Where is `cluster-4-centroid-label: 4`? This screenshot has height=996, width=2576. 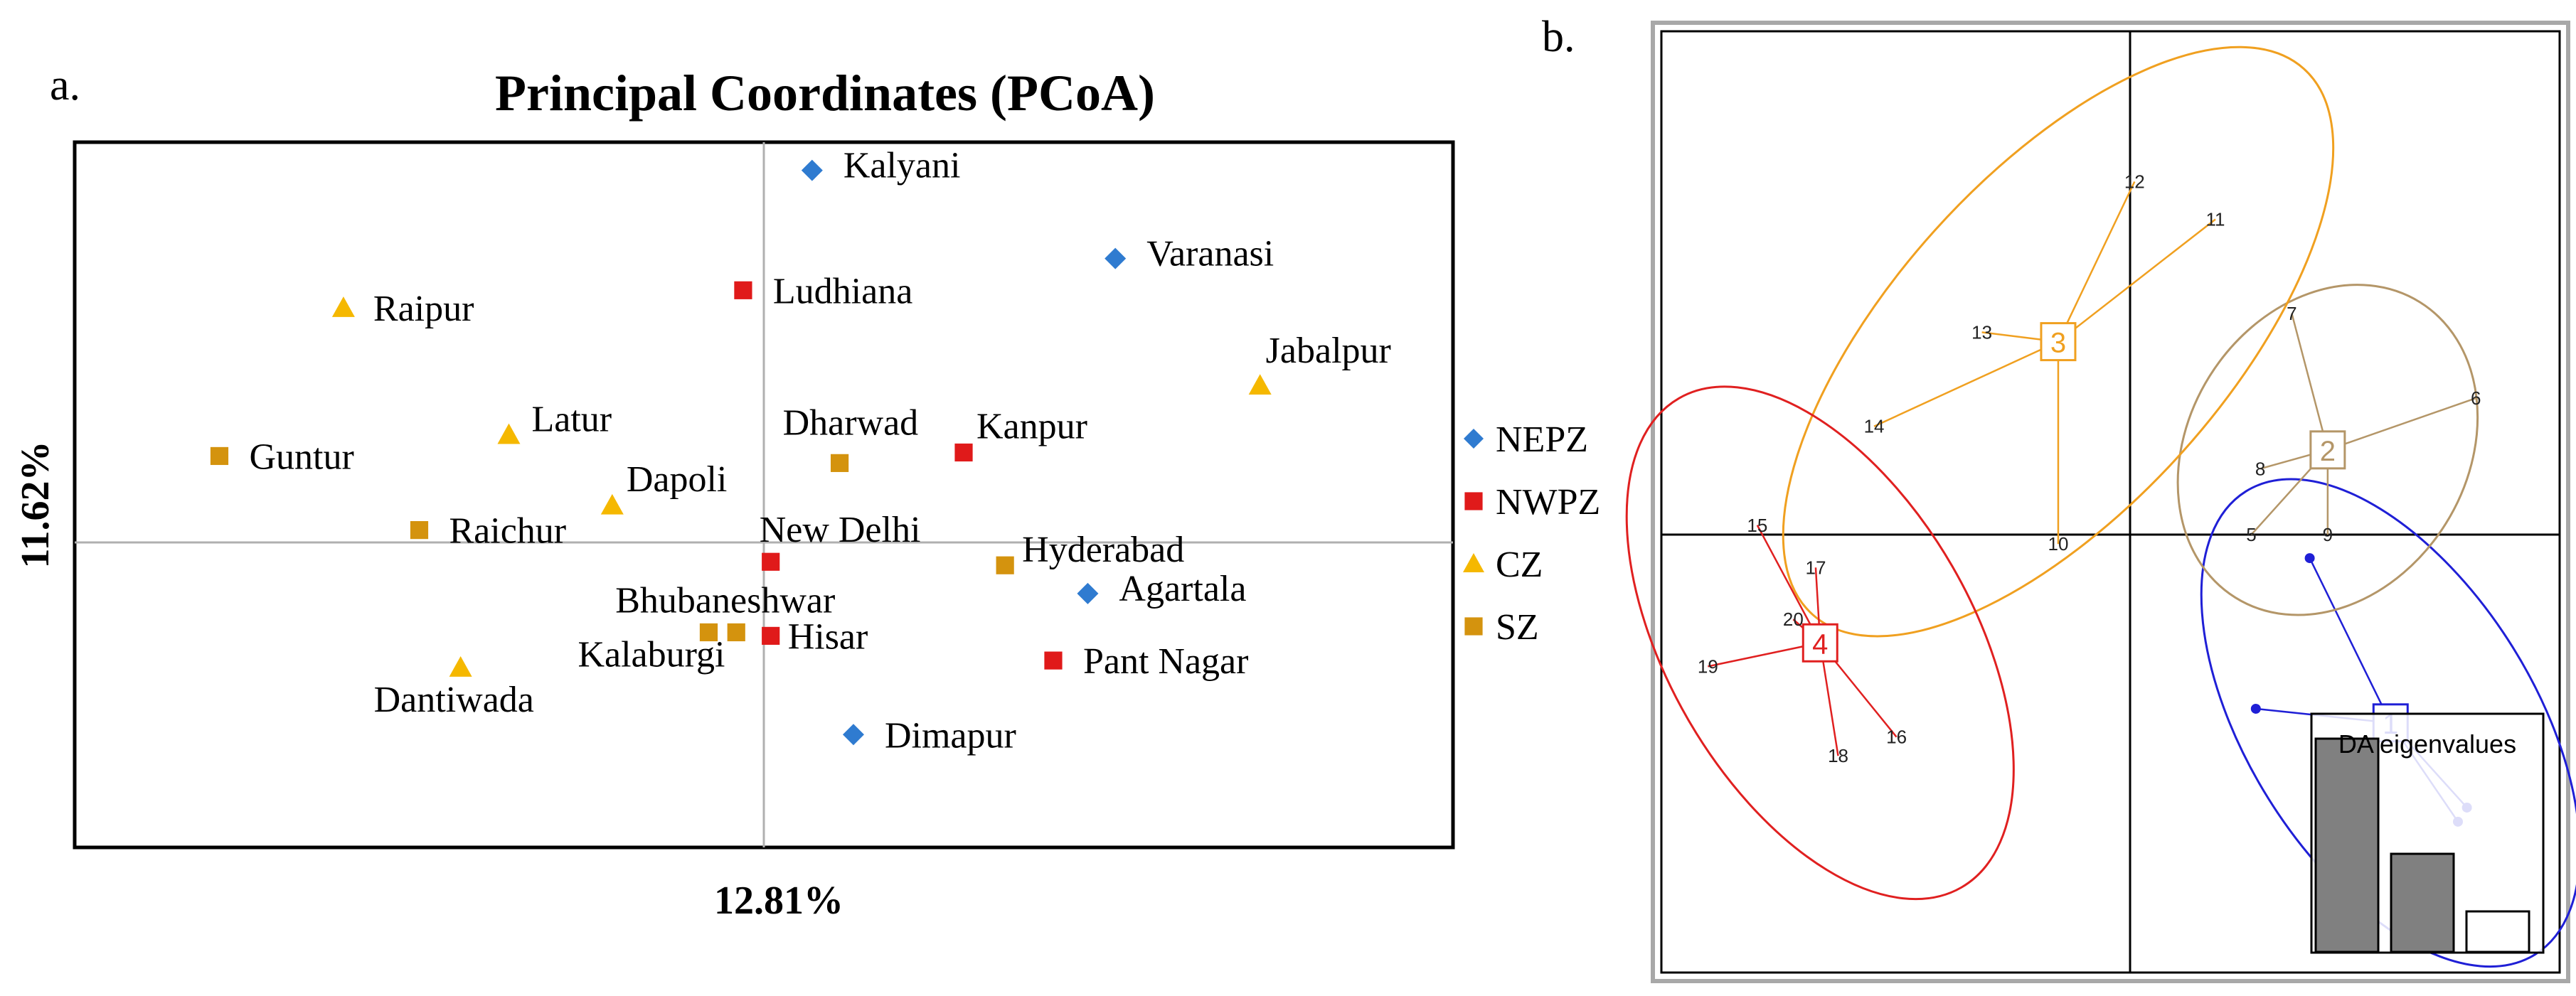 cluster-4-centroid-label: 4 is located at coordinates (1820, 644).